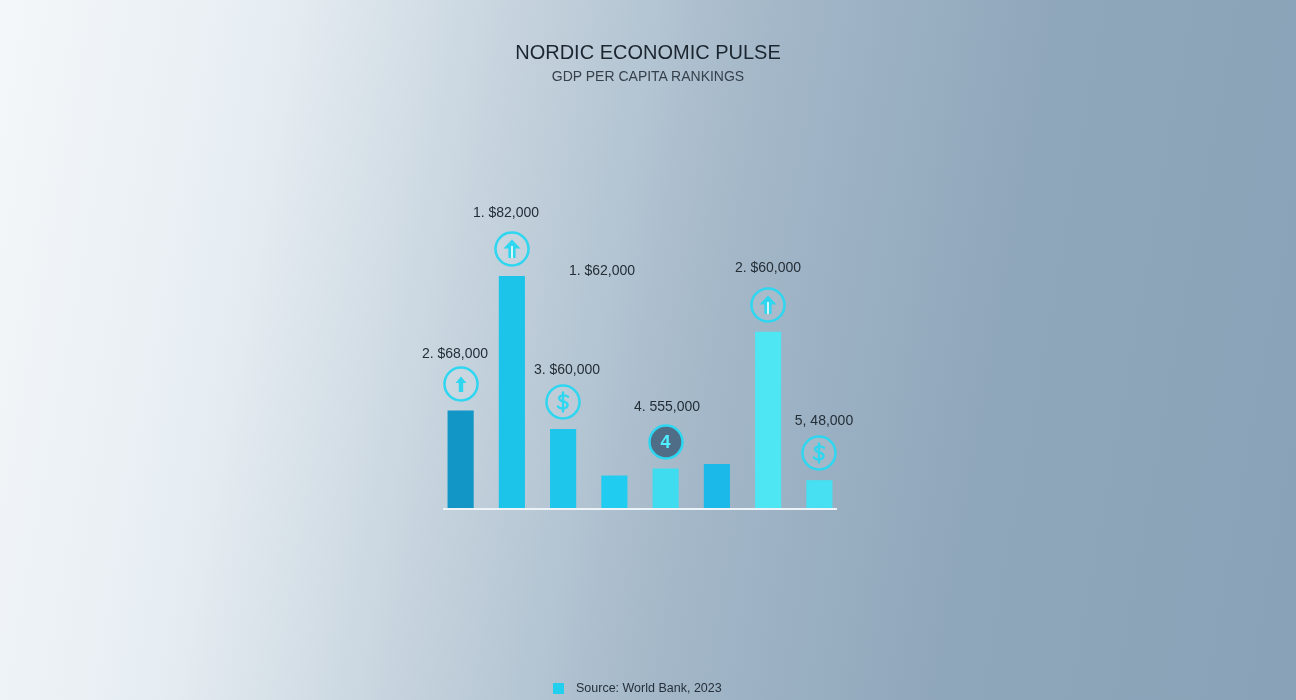 This screenshot has width=1296, height=700. I want to click on annotation: 2. $68,000, so click(455, 353).